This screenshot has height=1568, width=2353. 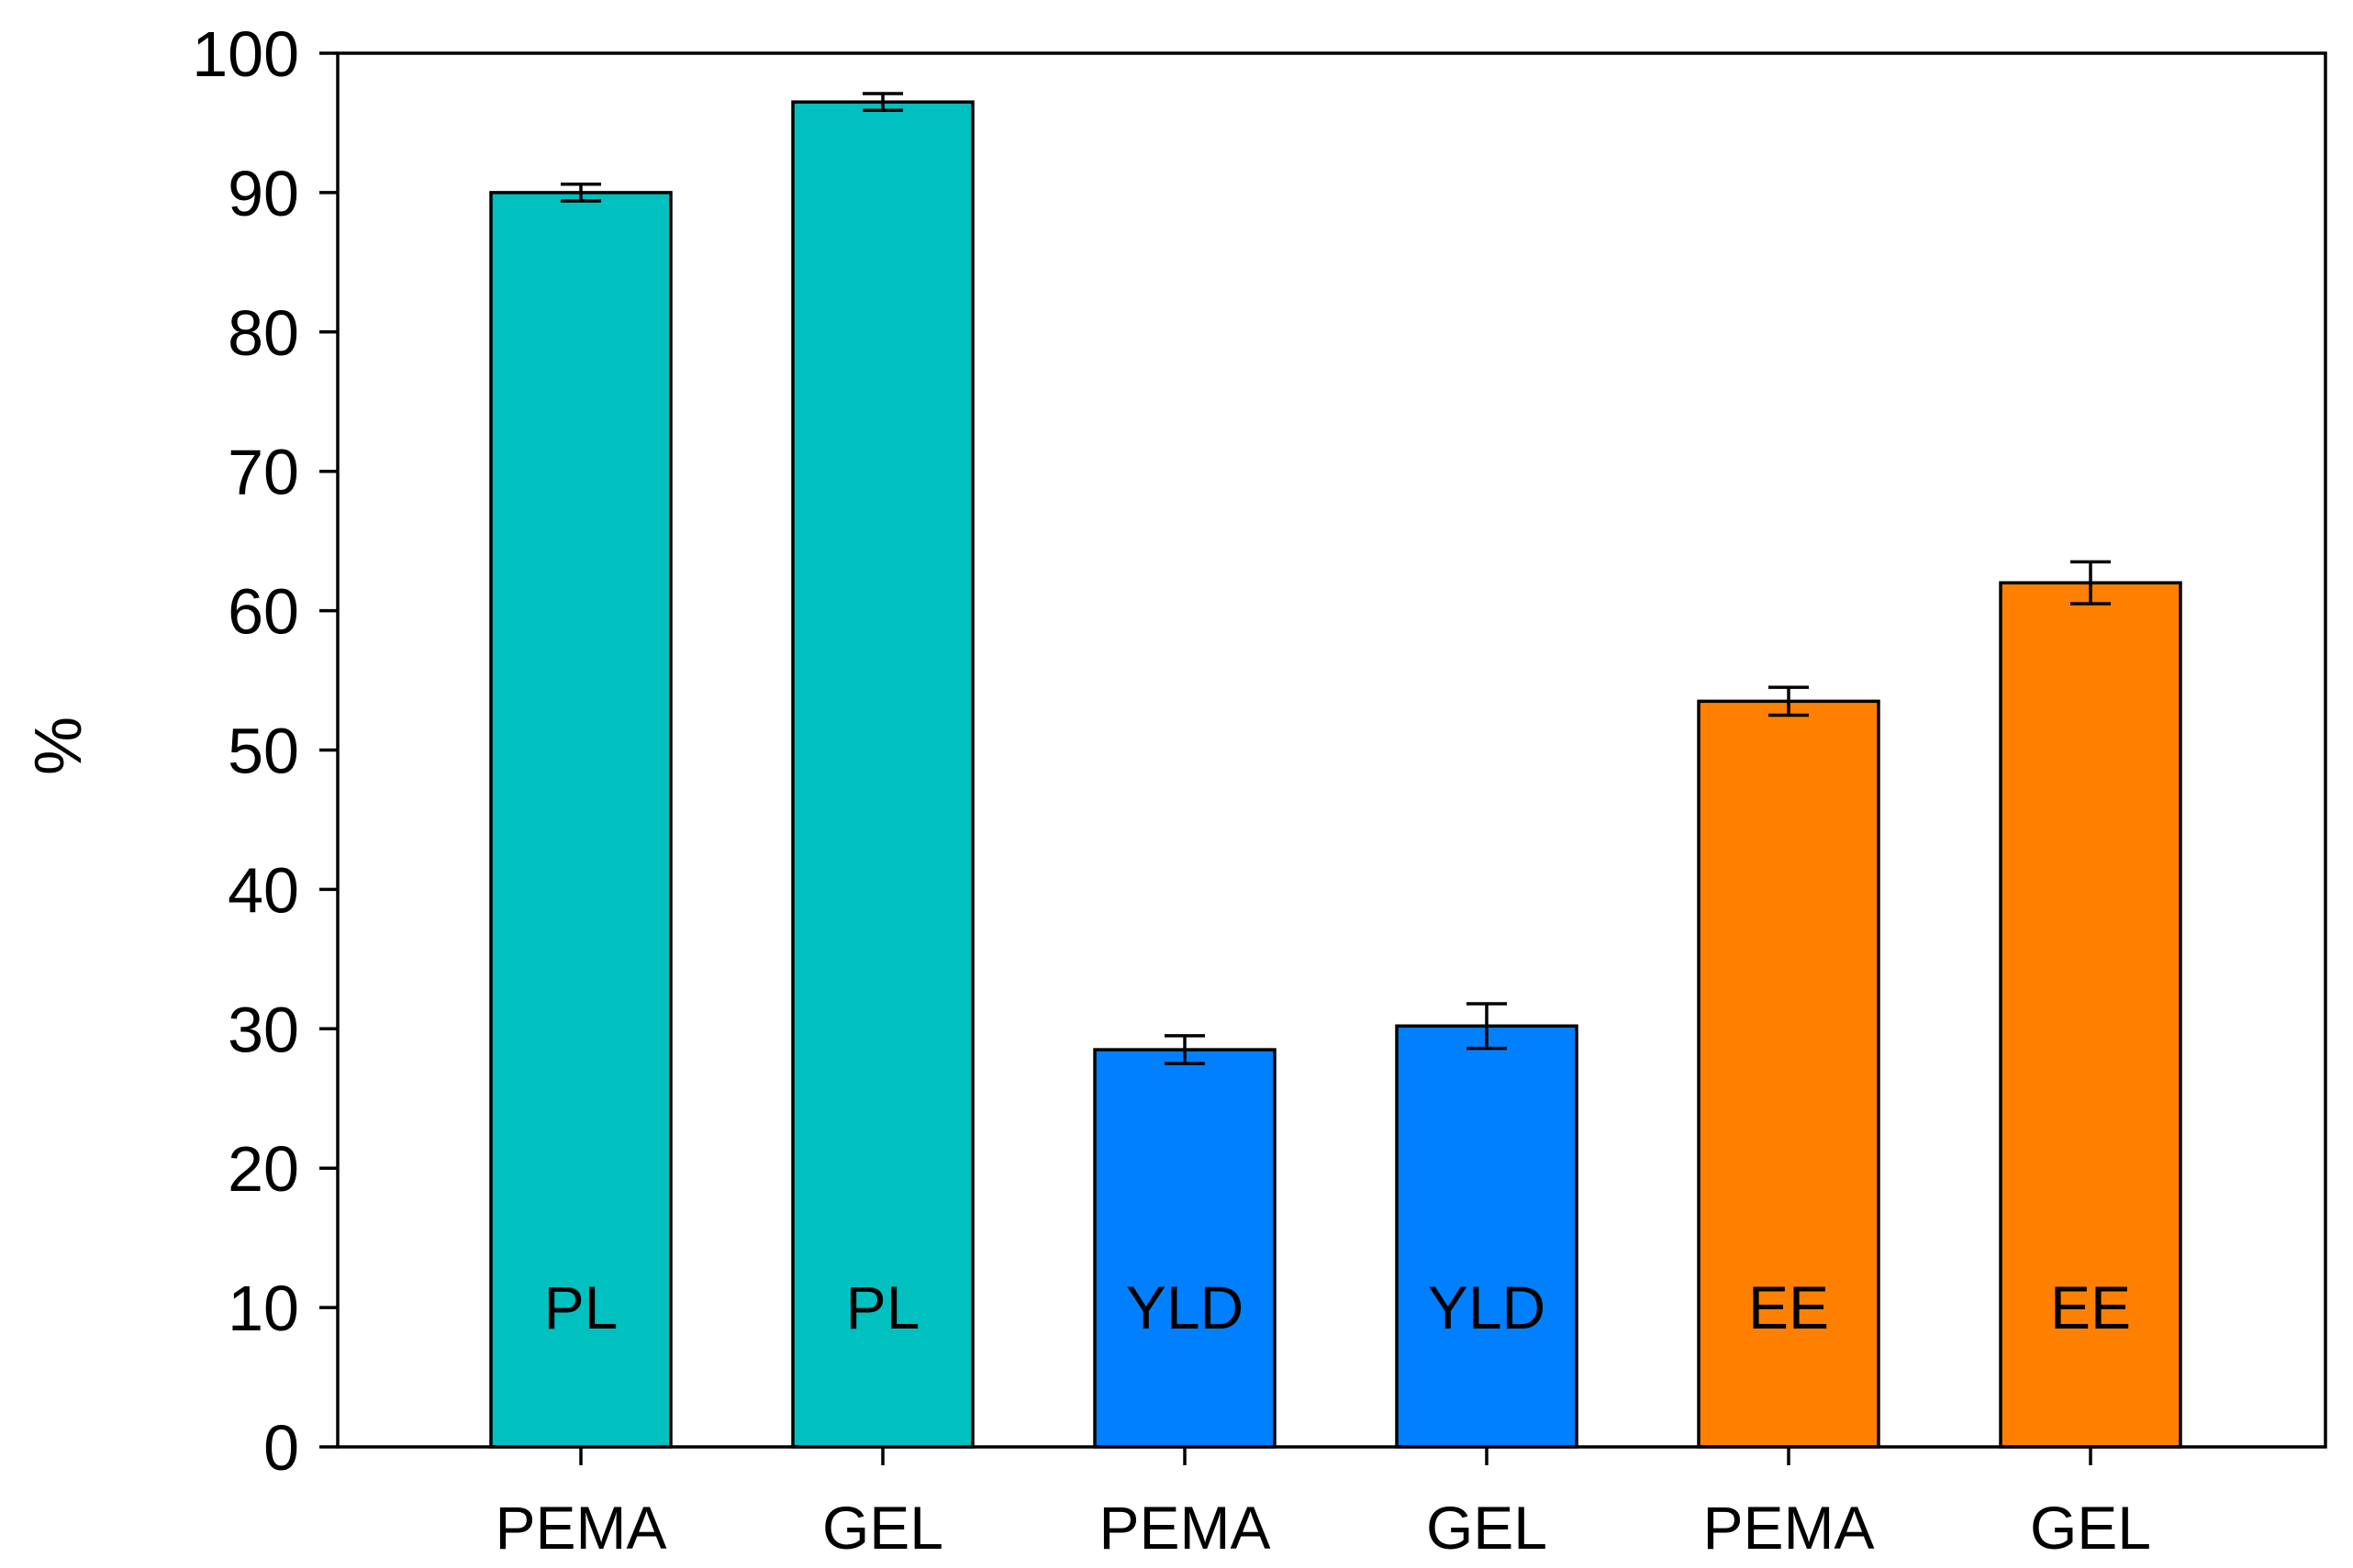 What do you see at coordinates (264, 1169) in the screenshot?
I see `y-tick-label: 20` at bounding box center [264, 1169].